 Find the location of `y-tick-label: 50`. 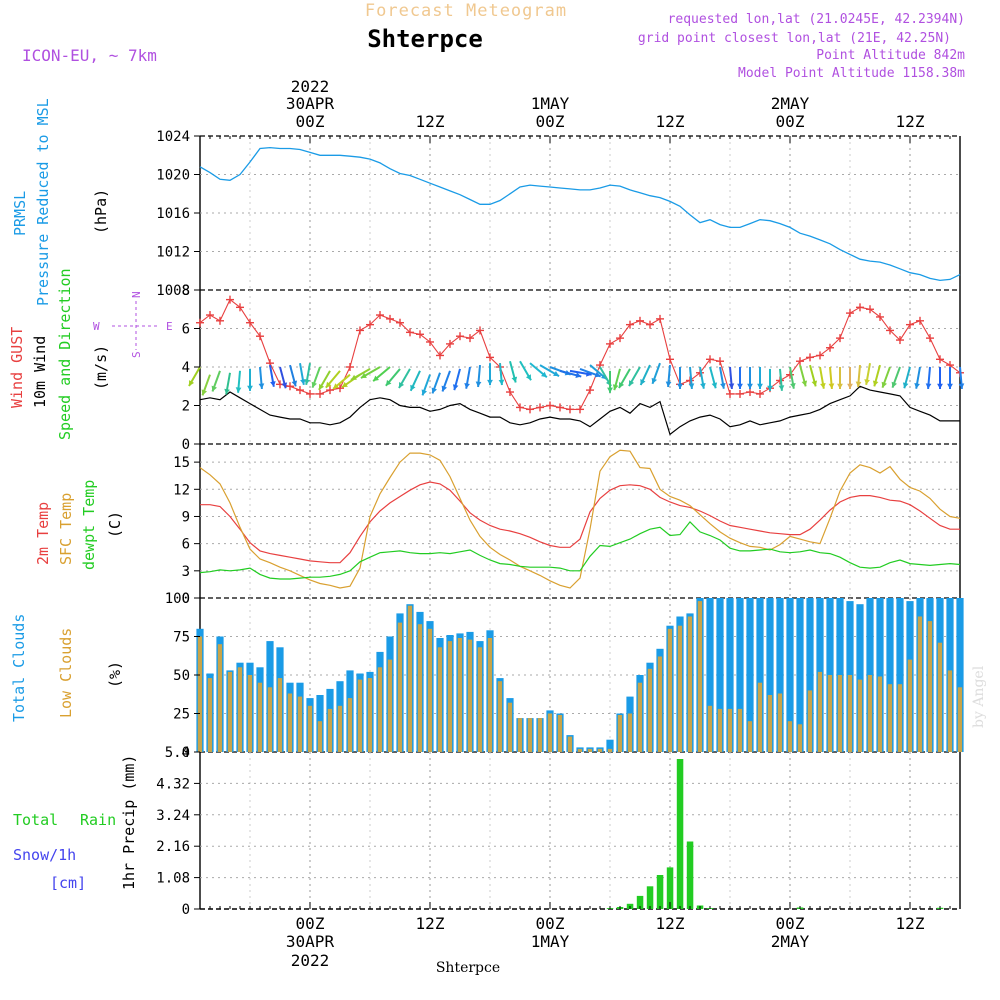

y-tick-label: 50 is located at coordinates (181, 676).